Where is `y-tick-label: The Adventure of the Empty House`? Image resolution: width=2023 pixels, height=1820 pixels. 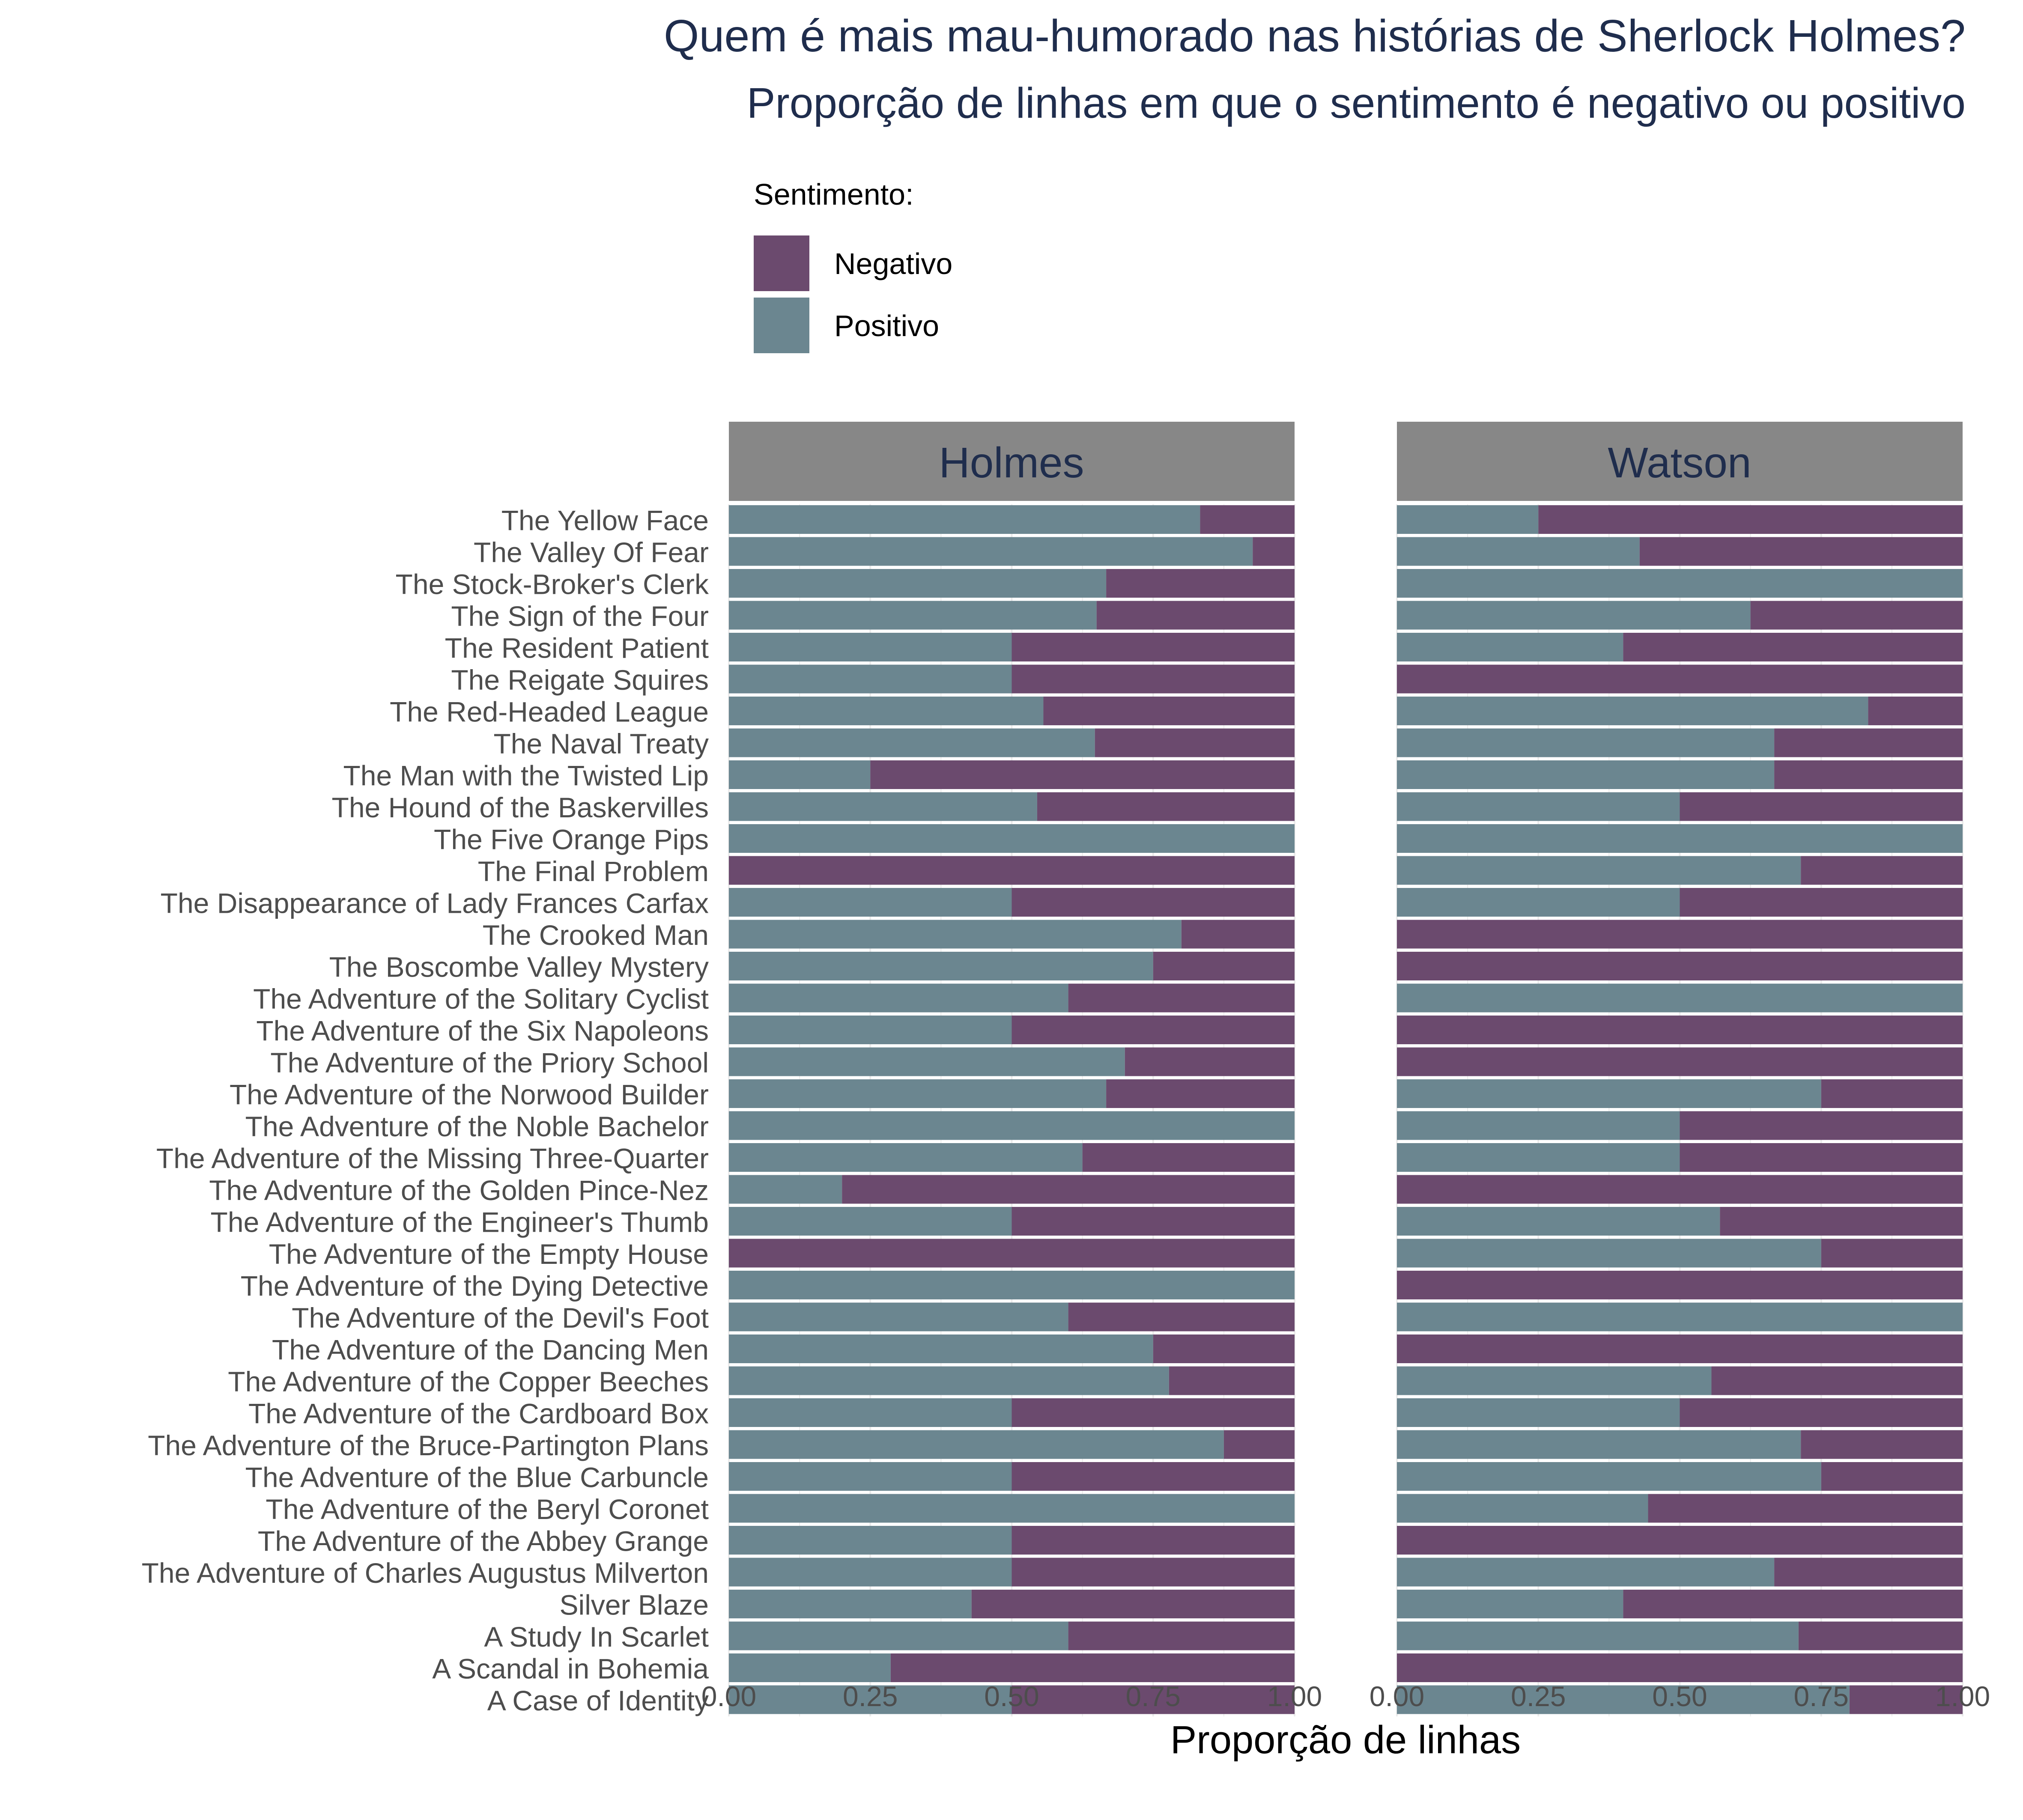 y-tick-label: The Adventure of the Empty House is located at coordinates (489, 1254).